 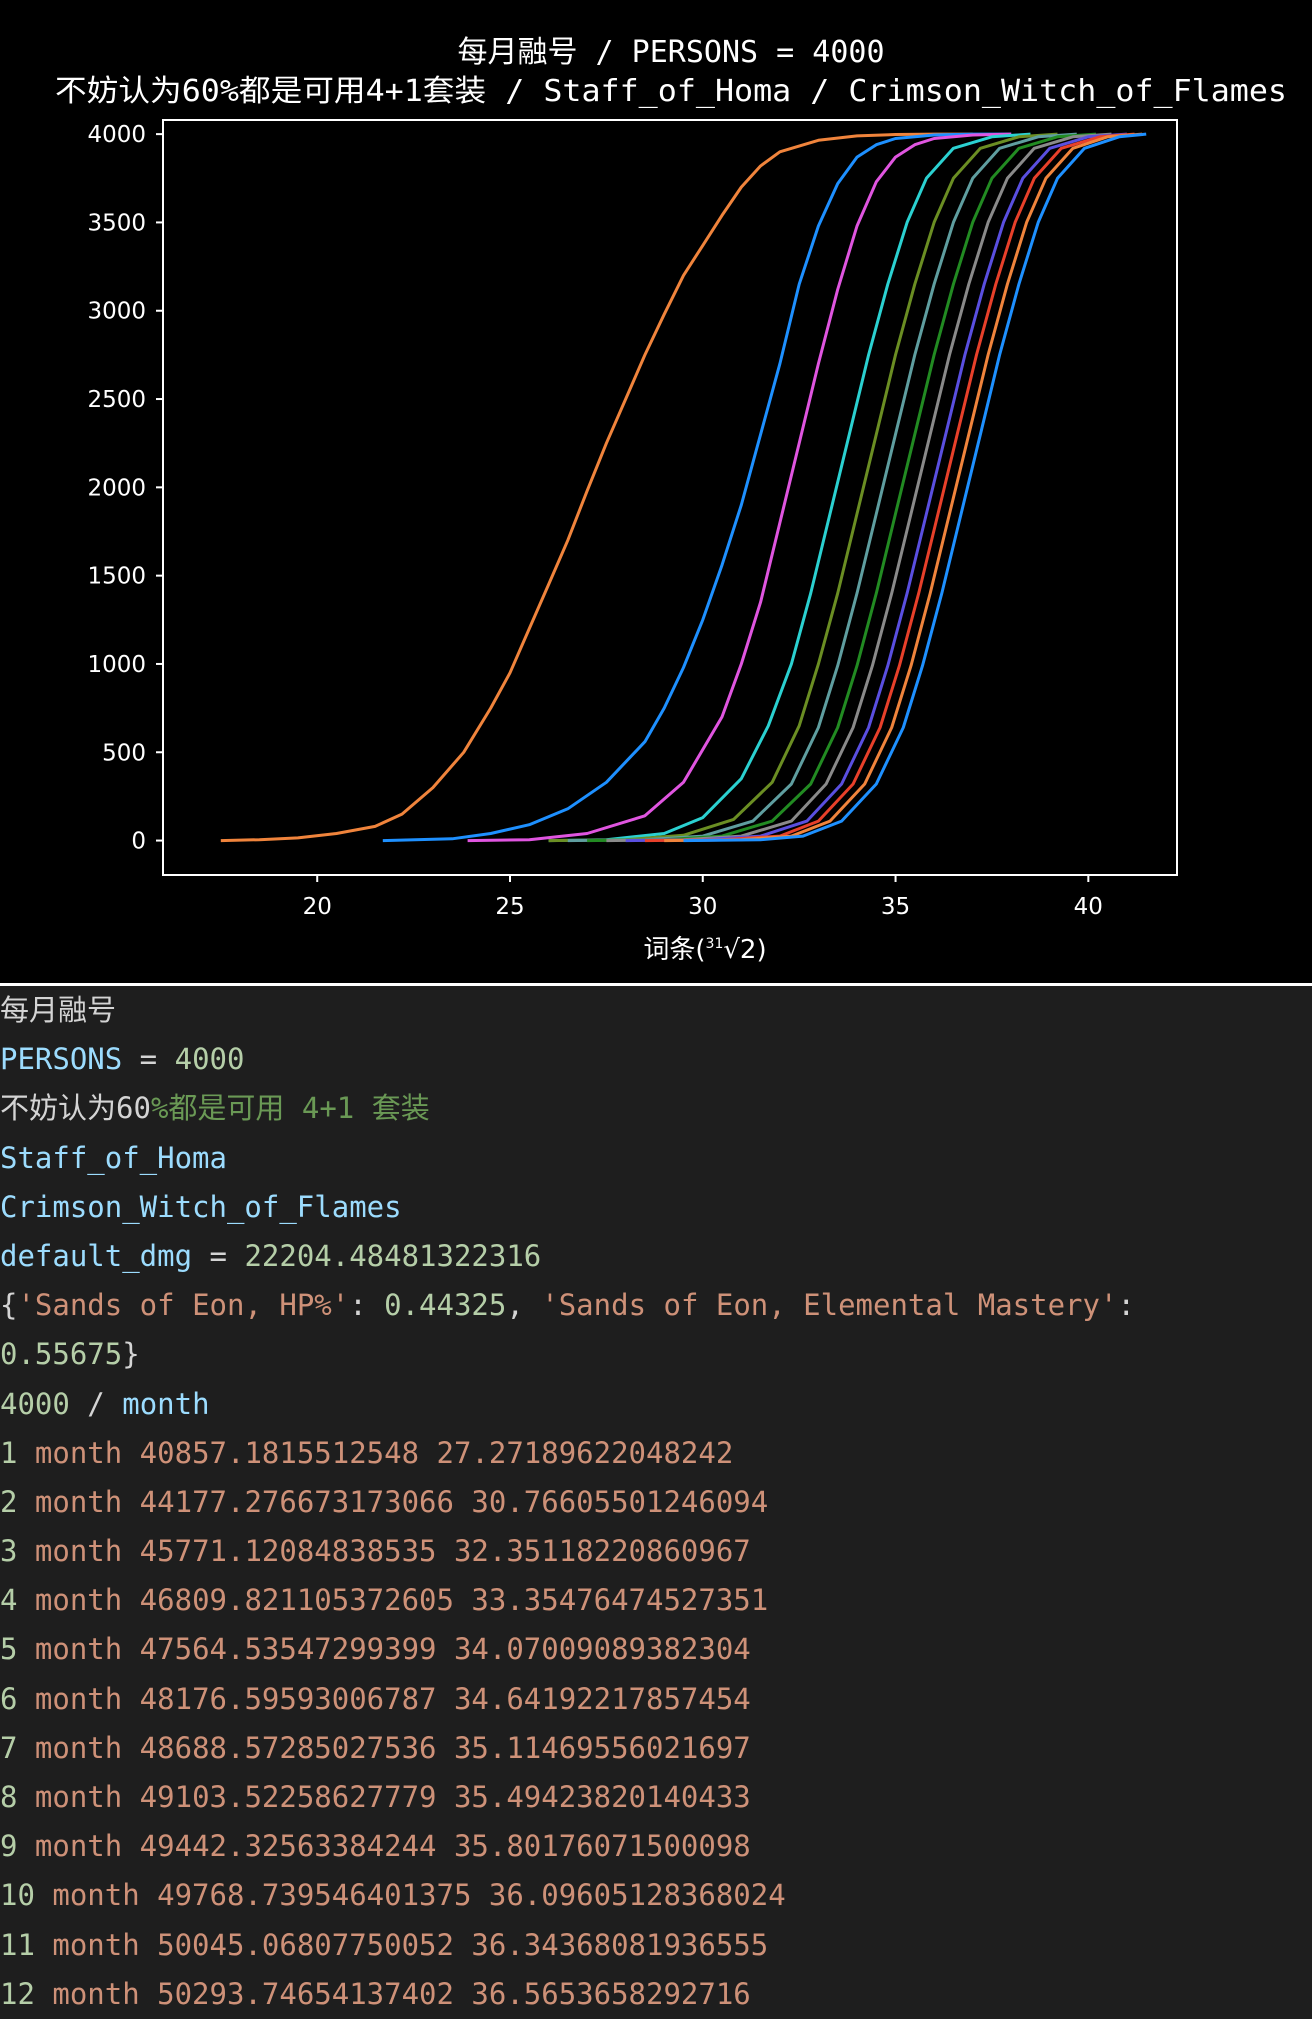 I want to click on console-line: 0.55675}, so click(x=656, y=1354).